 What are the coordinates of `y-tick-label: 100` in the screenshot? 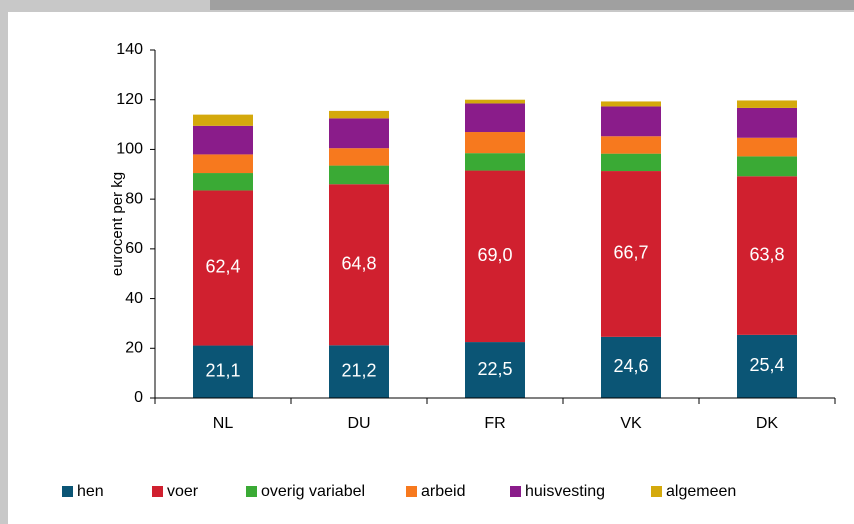 It's located at (129, 149).